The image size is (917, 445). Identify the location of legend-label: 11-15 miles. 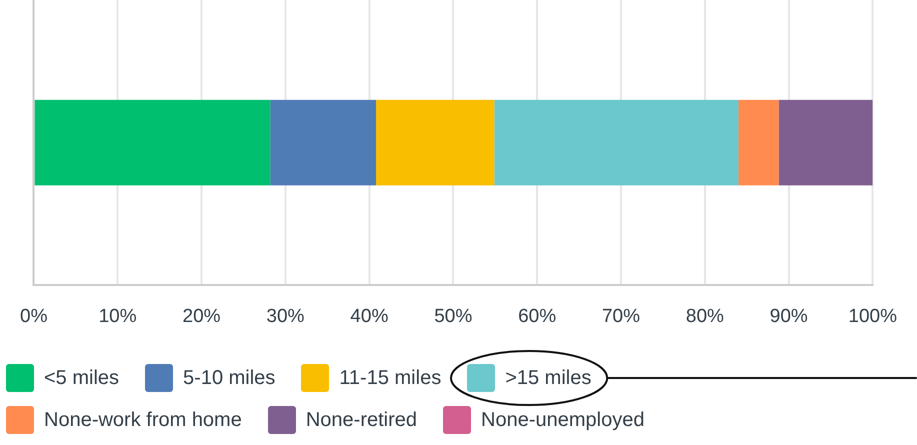
(390, 378).